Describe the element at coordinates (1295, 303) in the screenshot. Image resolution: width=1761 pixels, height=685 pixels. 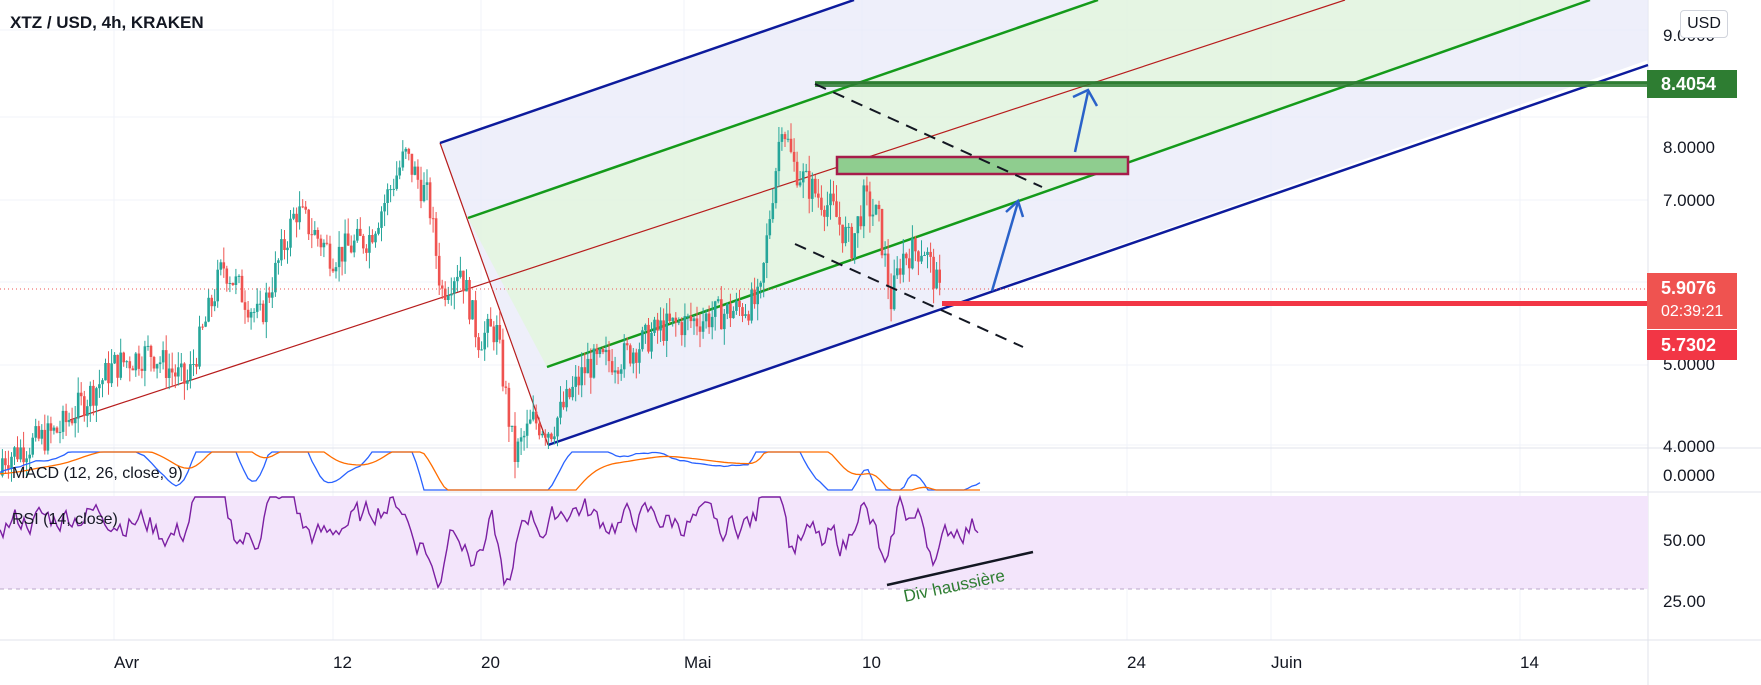
I see `support-line` at that location.